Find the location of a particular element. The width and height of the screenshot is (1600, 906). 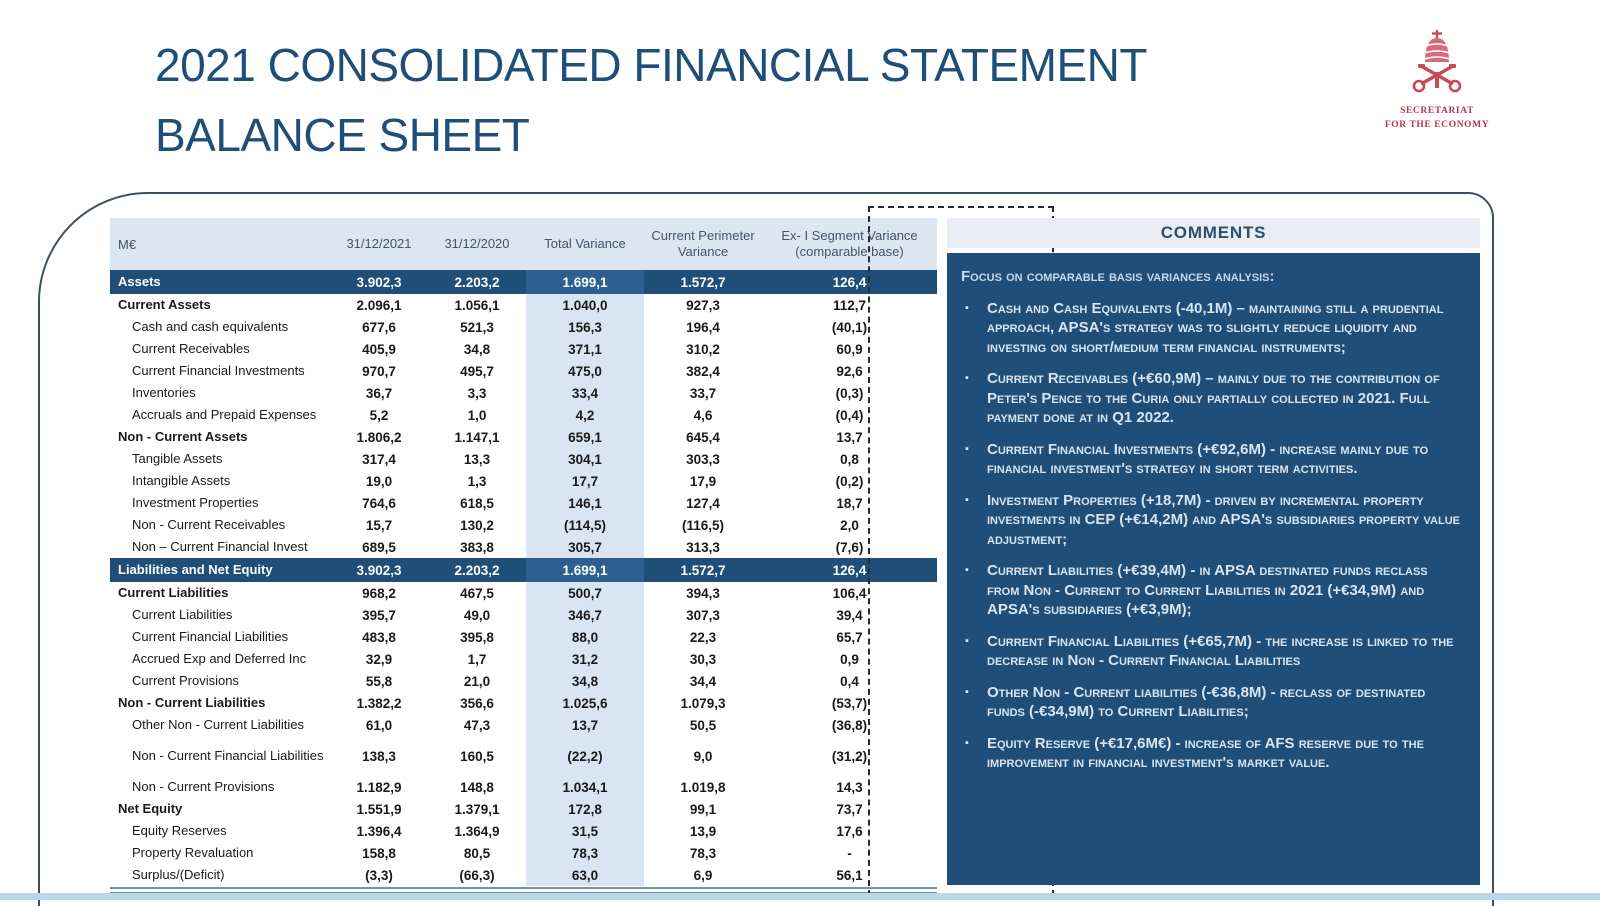

row-value: 659,1 is located at coordinates (585, 437).